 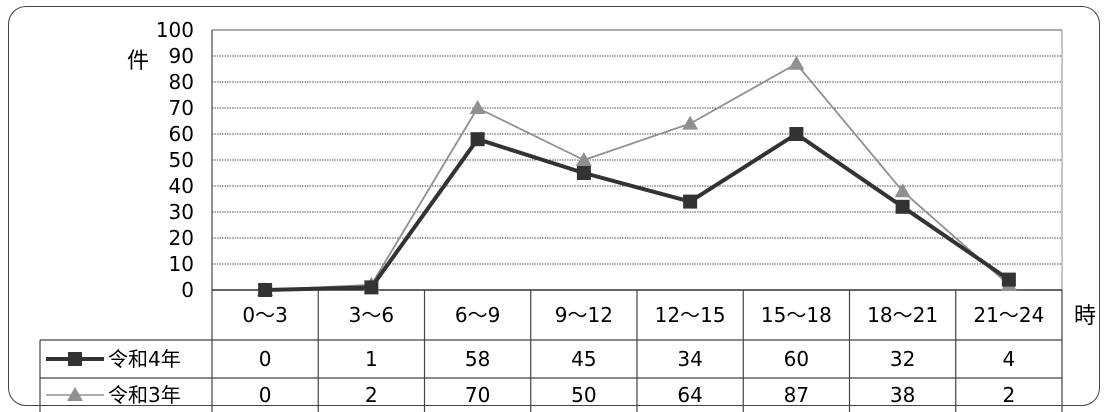 I want to click on x-tick-label: 6～9, so click(x=477, y=315).